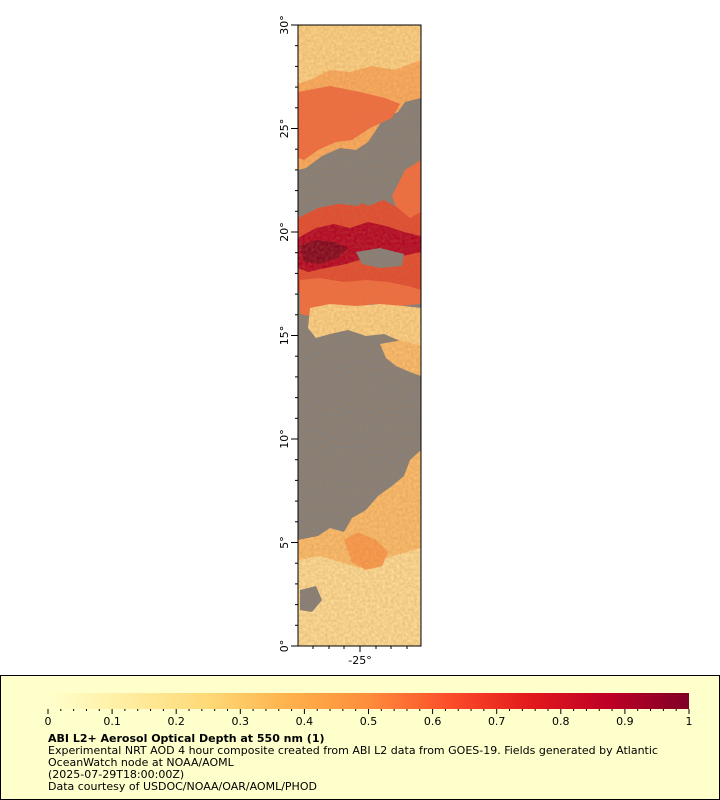 This screenshot has height=800, width=720. What do you see at coordinates (368, 701) in the screenshot?
I see `colorbar-ramp` at bounding box center [368, 701].